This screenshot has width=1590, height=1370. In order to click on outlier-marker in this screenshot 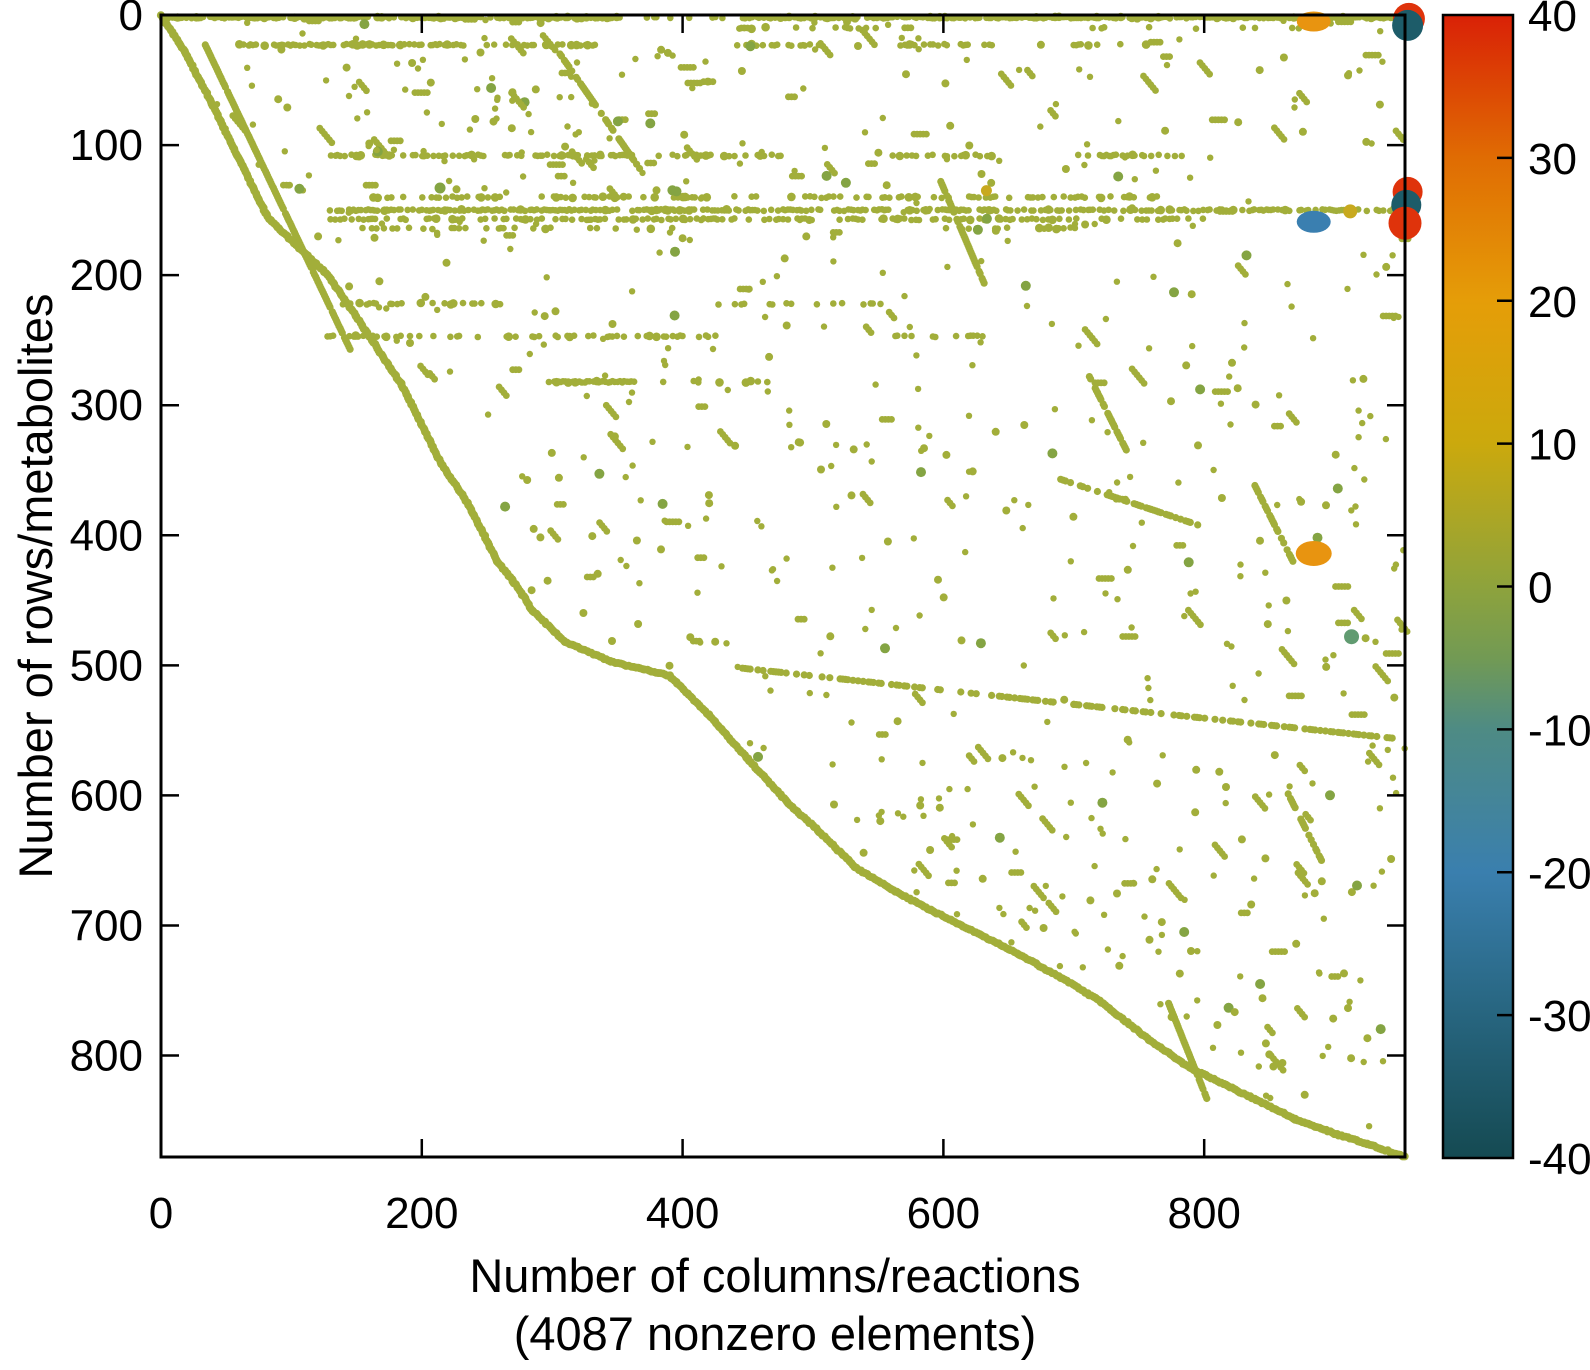, I will do `click(1313, 221)`.